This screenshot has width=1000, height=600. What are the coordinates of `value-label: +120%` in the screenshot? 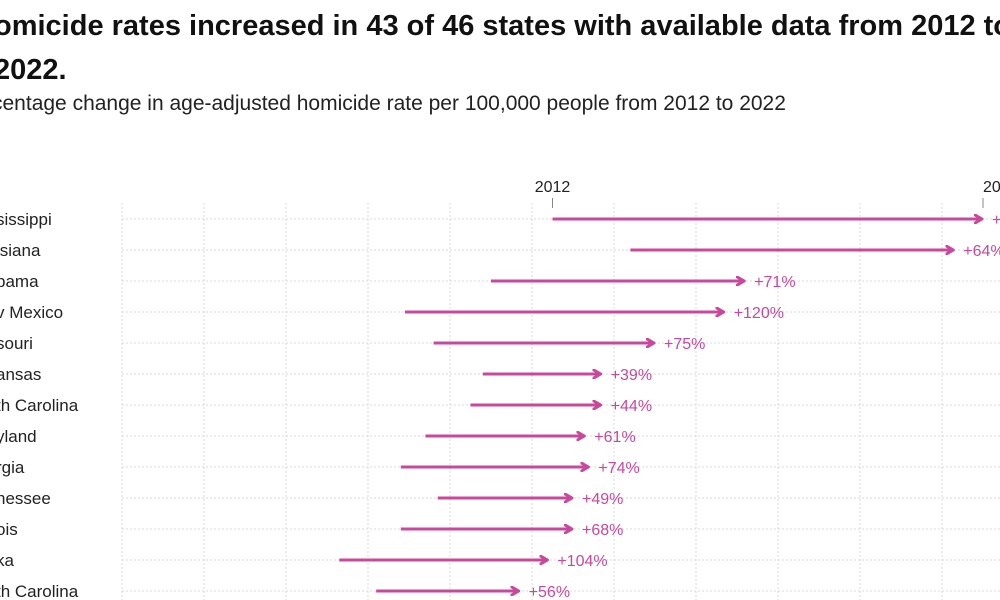 It's located at (759, 313).